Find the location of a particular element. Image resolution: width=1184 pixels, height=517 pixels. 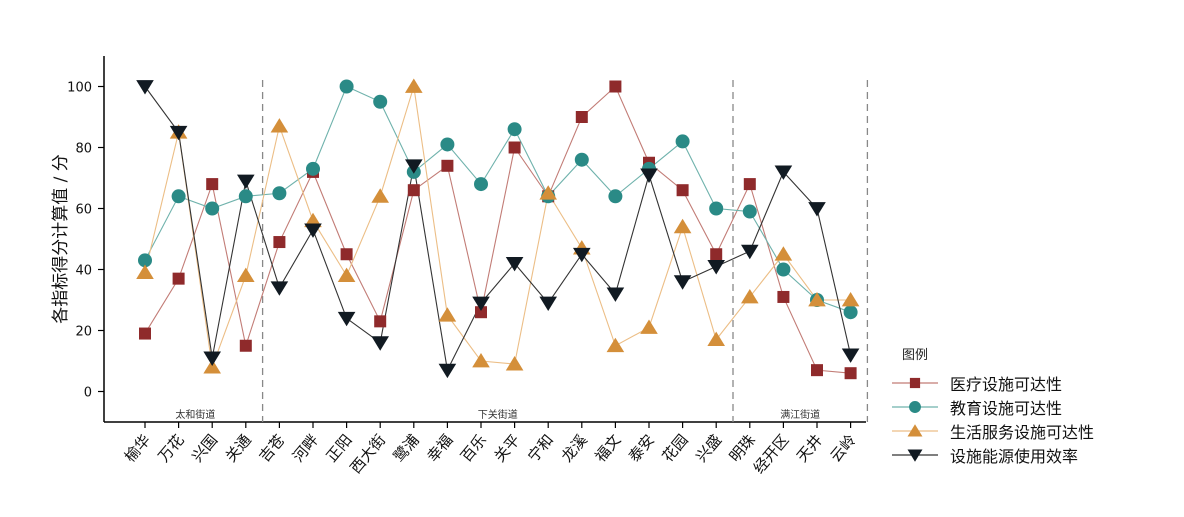

group-label: 太和街道 is located at coordinates (195, 414).